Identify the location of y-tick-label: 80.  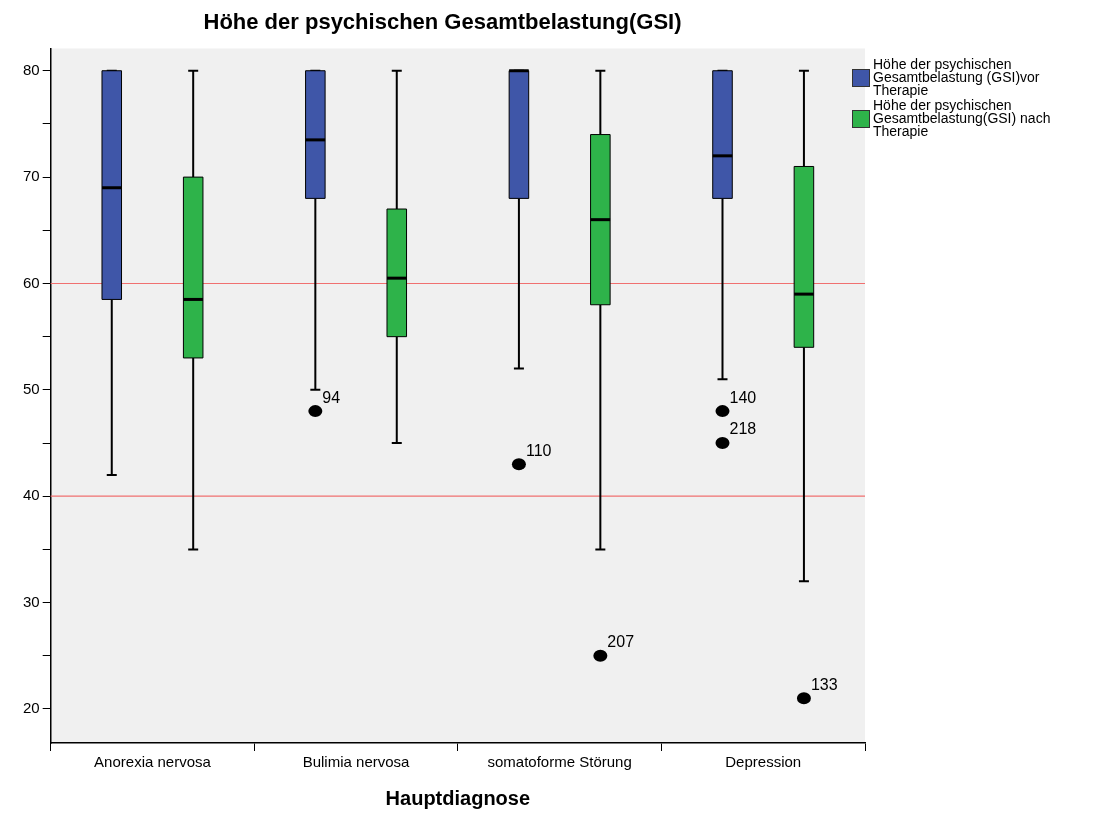
(31, 69).